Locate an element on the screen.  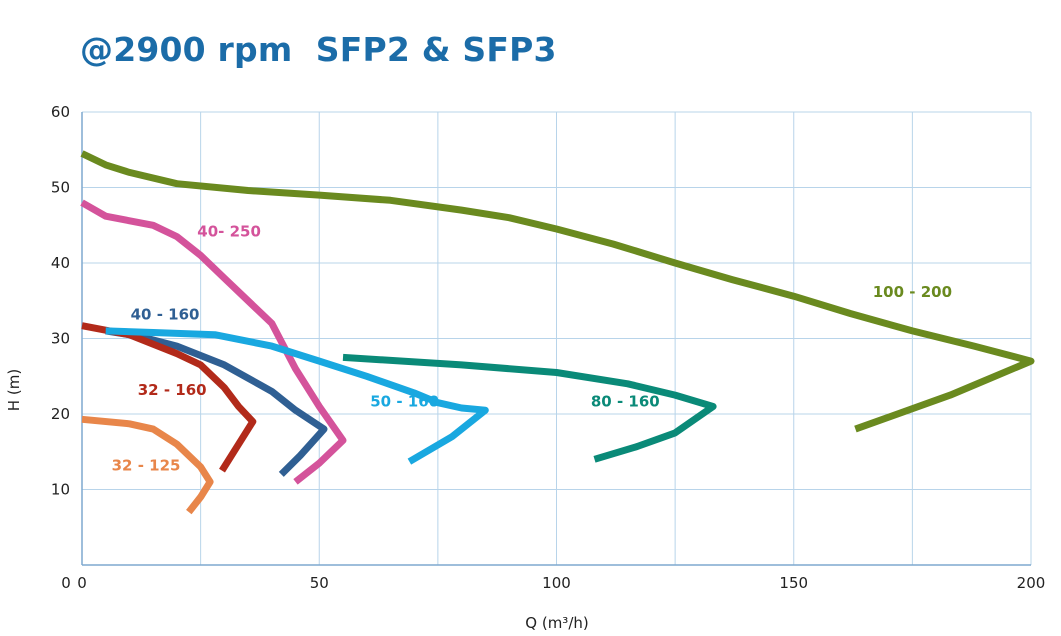
y-axis-label: H (m) is located at coordinates (14, 390).